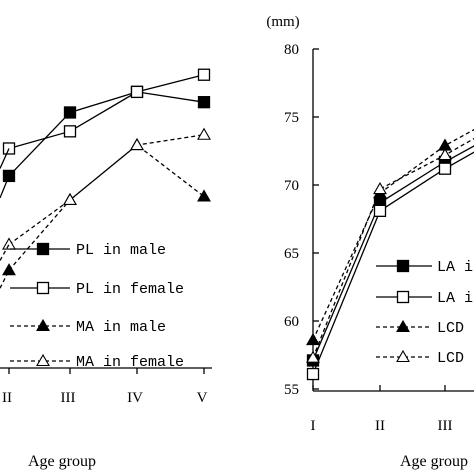 The width and height of the screenshot is (474, 474). Describe the element at coordinates (313, 426) in the screenshot. I see `right-x-tick-label: I` at that location.